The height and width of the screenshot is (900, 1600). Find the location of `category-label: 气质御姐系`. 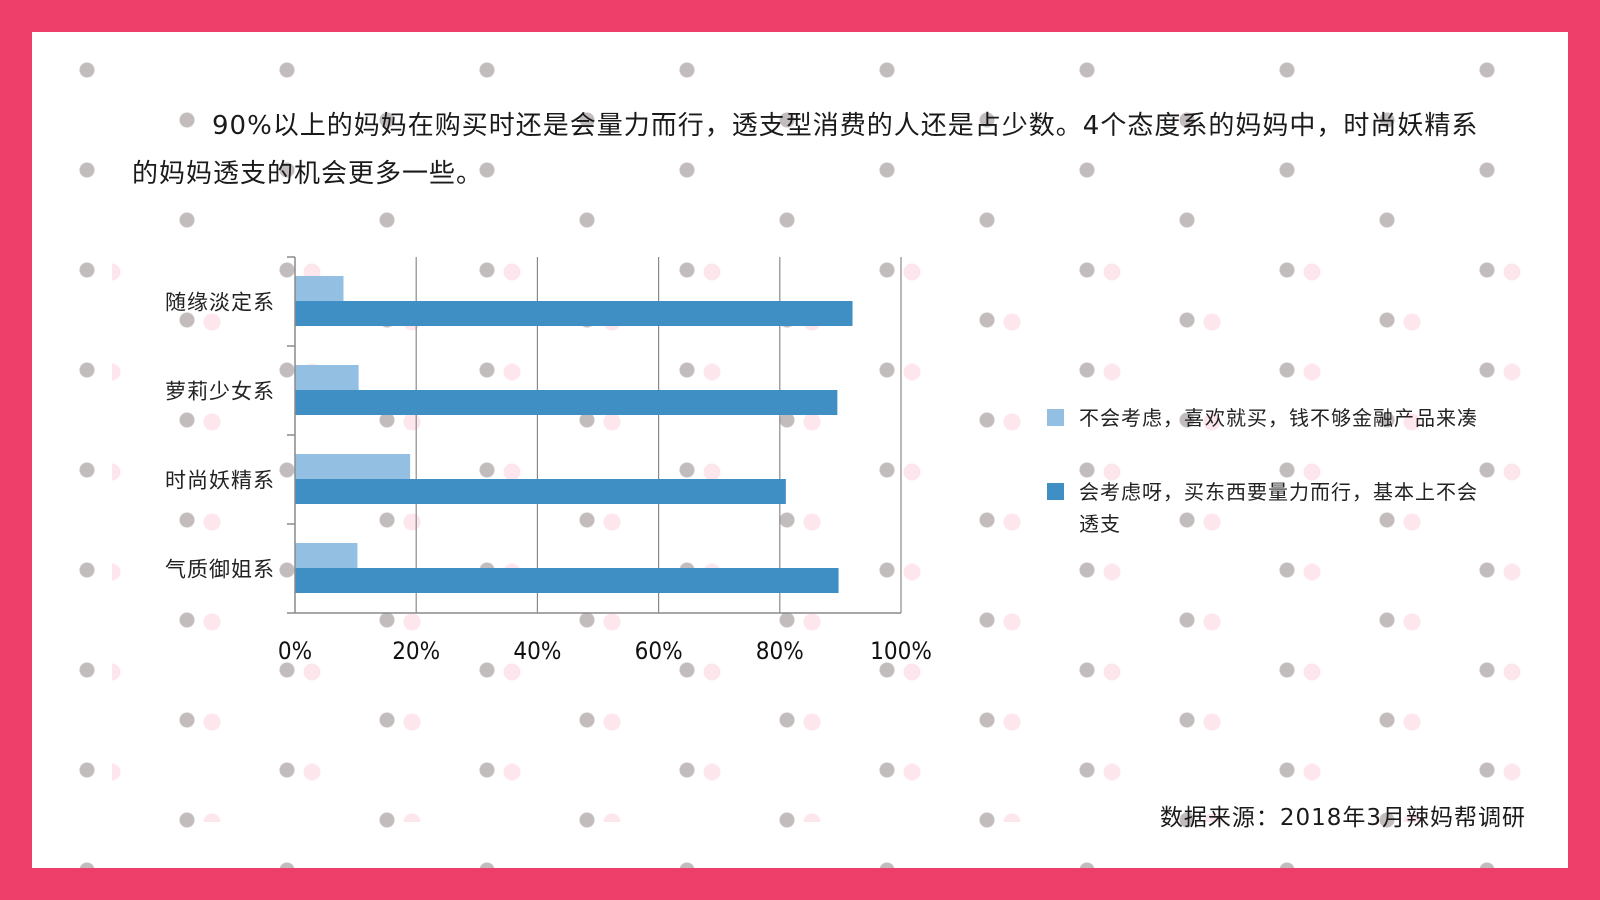

category-label: 气质御姐系 is located at coordinates (220, 570).